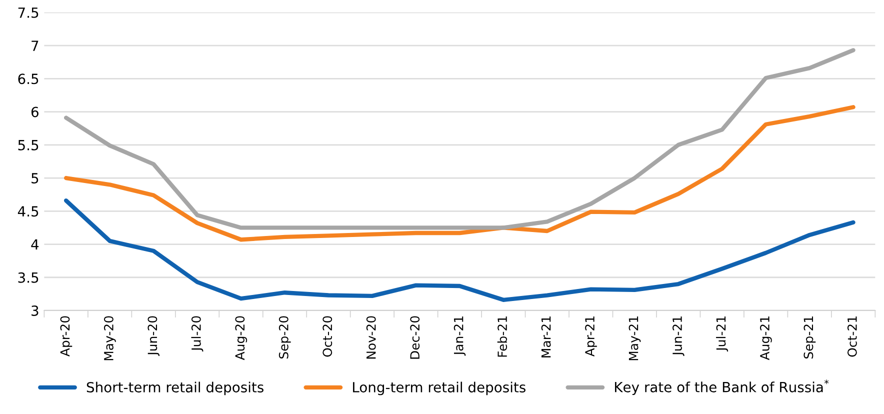 Image resolution: width=884 pixels, height=414 pixels. I want to click on x-tick-label: Mar-21, so click(546, 337).